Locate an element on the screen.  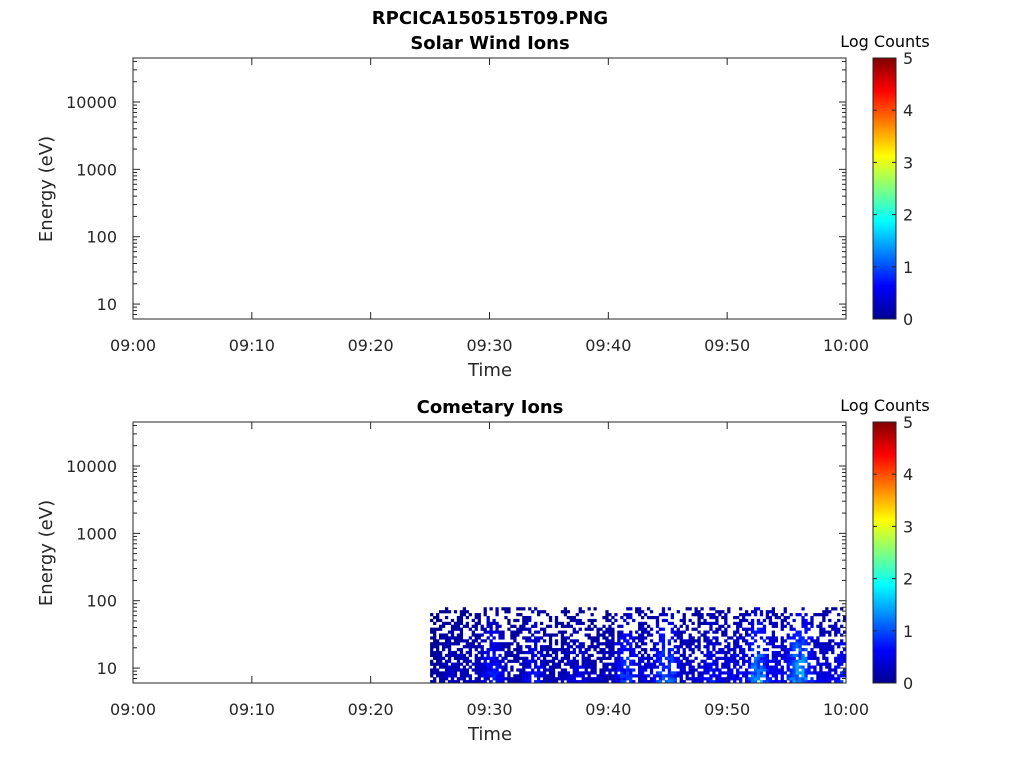
x-tick-label: 09:10 is located at coordinates (252, 345).